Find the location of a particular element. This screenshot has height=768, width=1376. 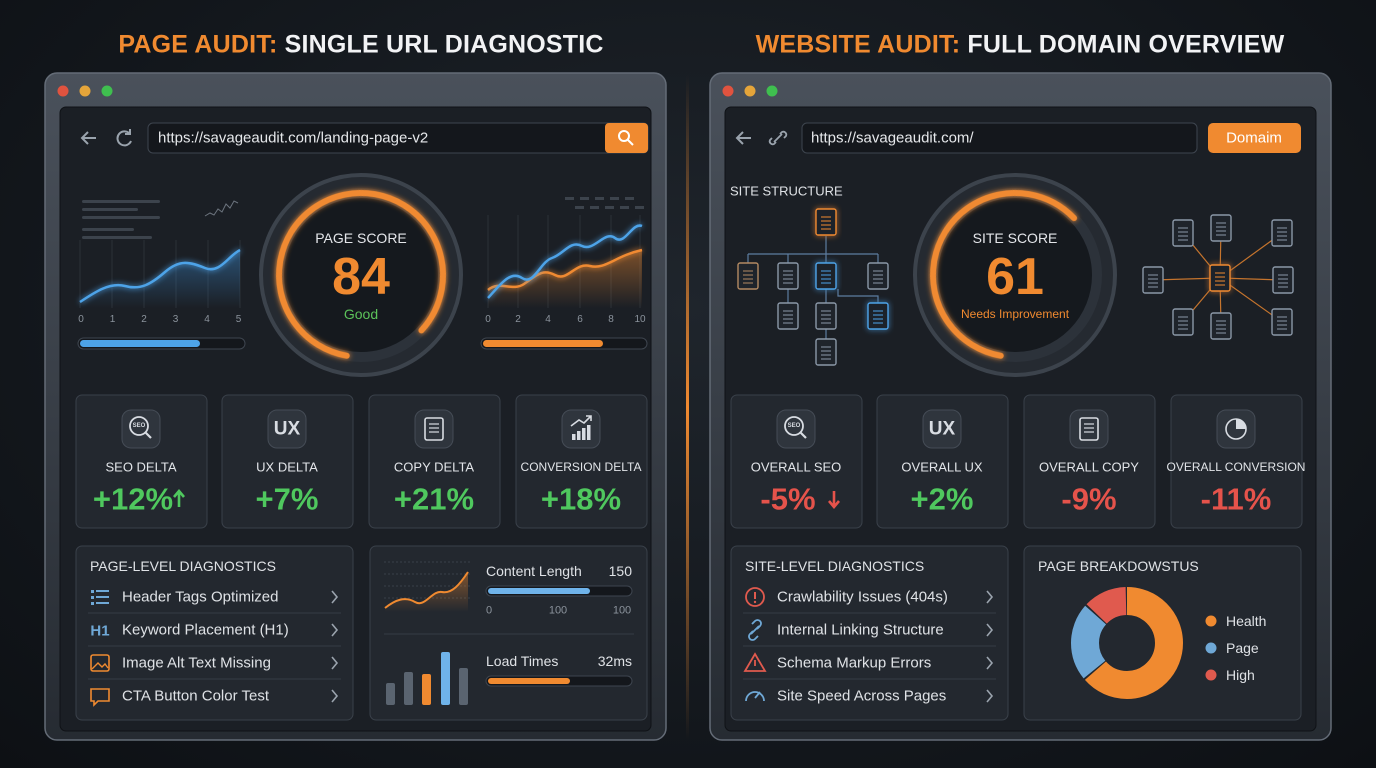

domain-button is located at coordinates (1254, 138).